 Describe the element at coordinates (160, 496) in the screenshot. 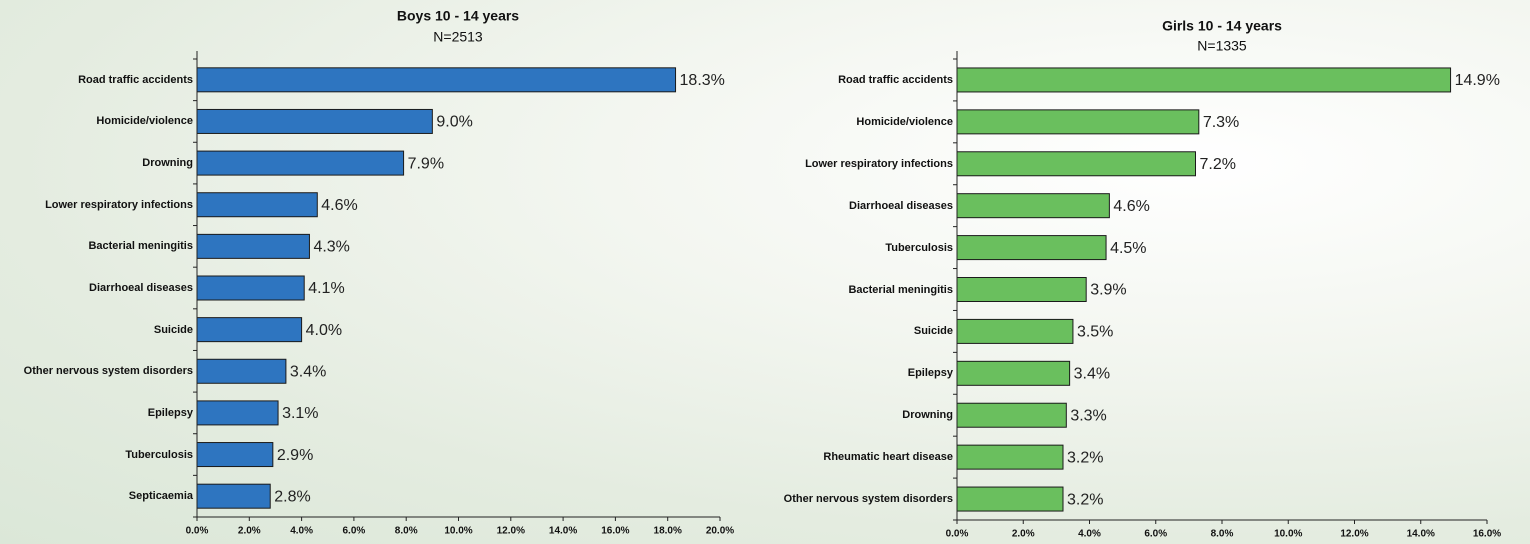

I see `category-label: Septicaemia` at that location.